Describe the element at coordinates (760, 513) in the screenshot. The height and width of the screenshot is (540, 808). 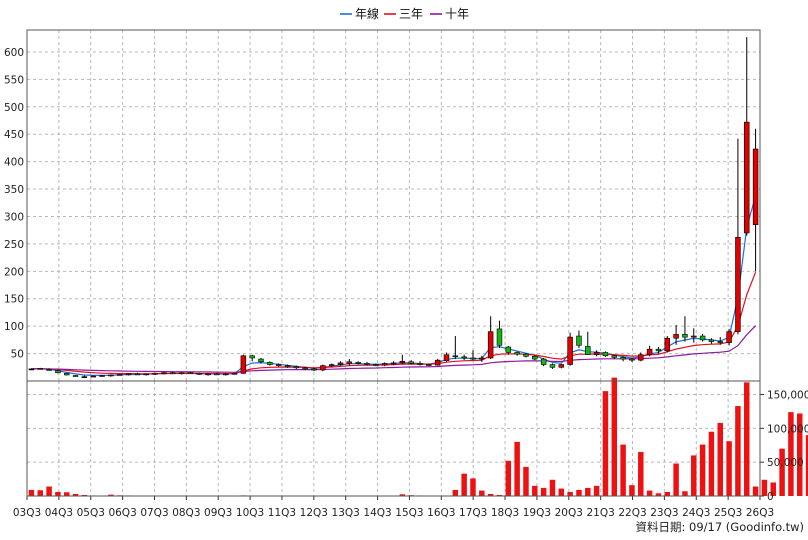
I see `x-tick-label: 26Q3` at that location.